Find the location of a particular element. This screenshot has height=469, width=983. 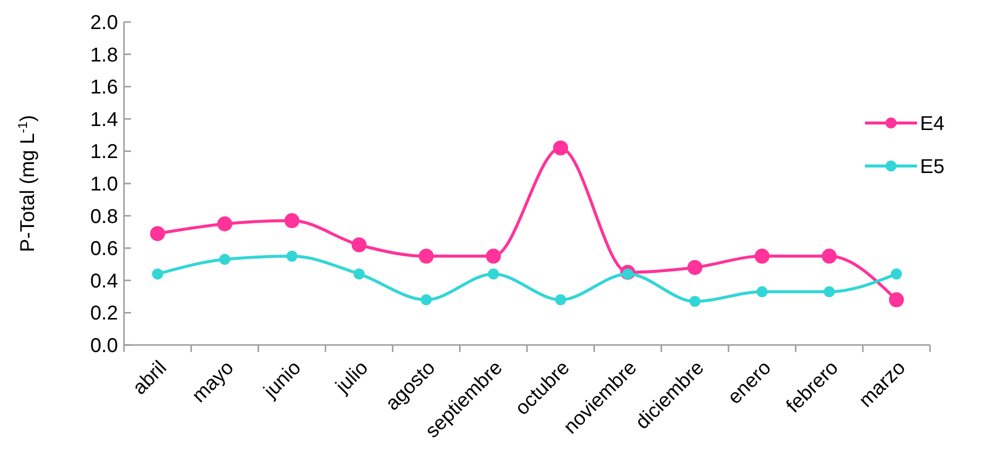

x-tick-label: julio is located at coordinates (352, 377).